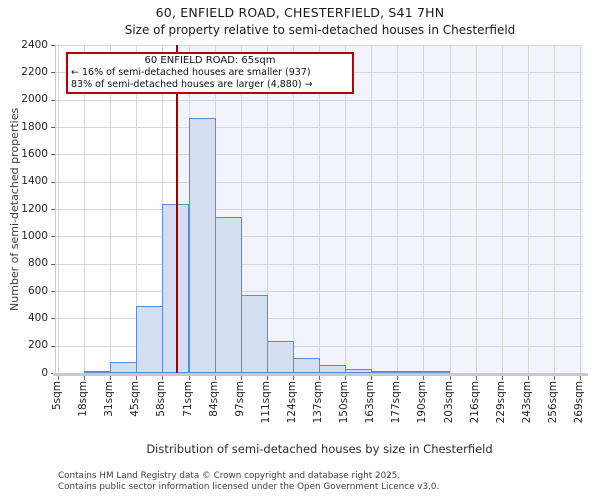 This screenshot has width=600, height=500. What do you see at coordinates (37, 290) in the screenshot?
I see `y-tick-label: 600` at bounding box center [37, 290].